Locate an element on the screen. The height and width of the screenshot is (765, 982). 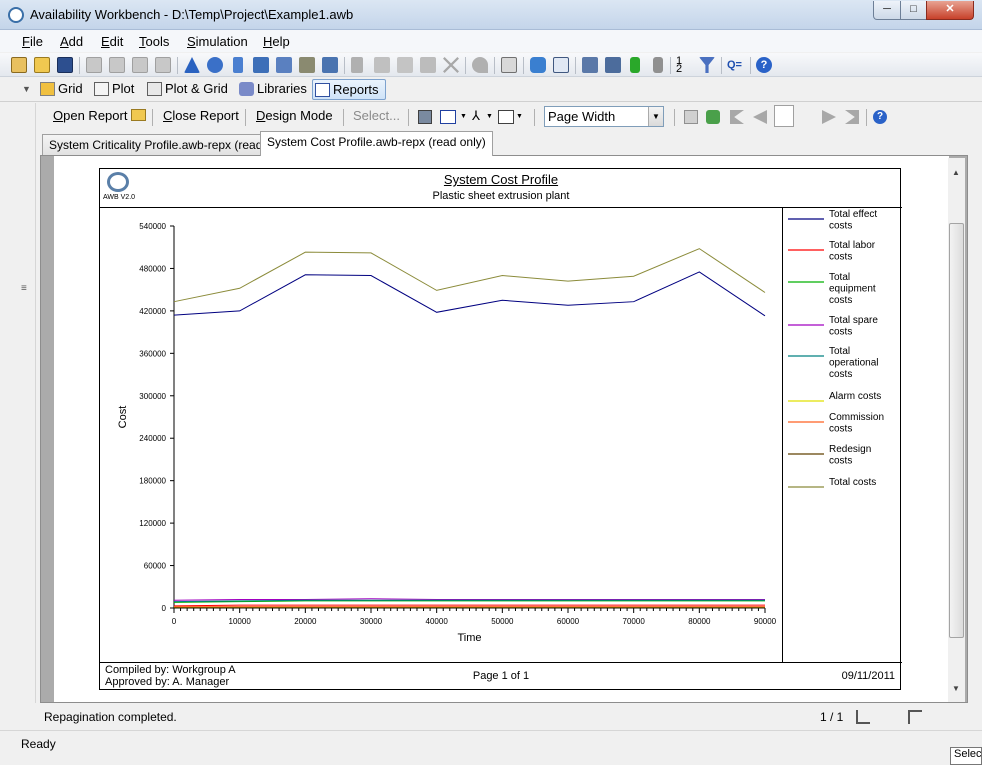
save-icon is located at coordinates (65, 65).